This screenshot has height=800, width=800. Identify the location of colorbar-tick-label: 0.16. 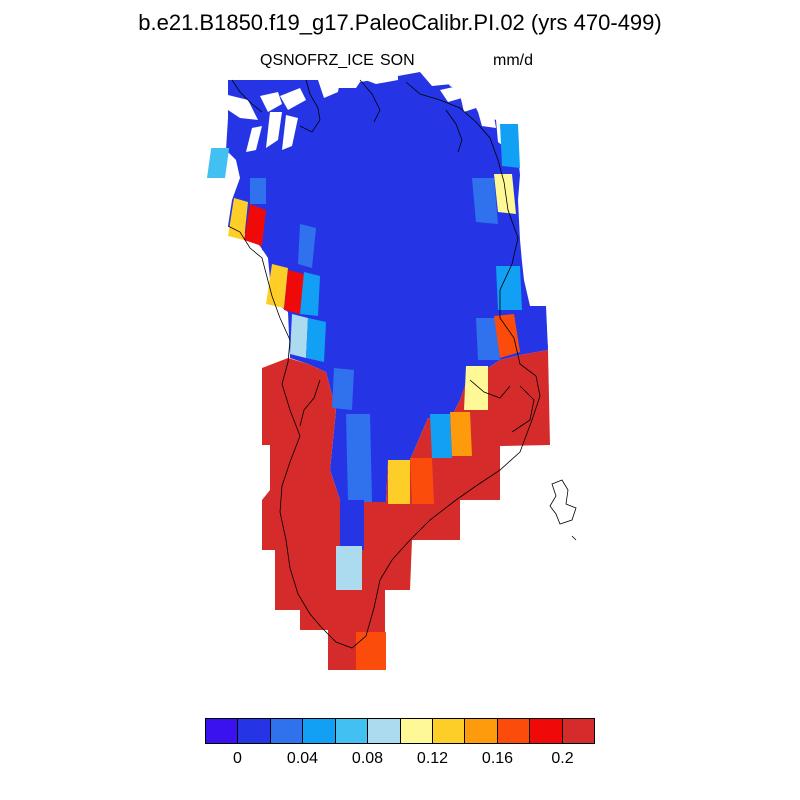
(497, 758).